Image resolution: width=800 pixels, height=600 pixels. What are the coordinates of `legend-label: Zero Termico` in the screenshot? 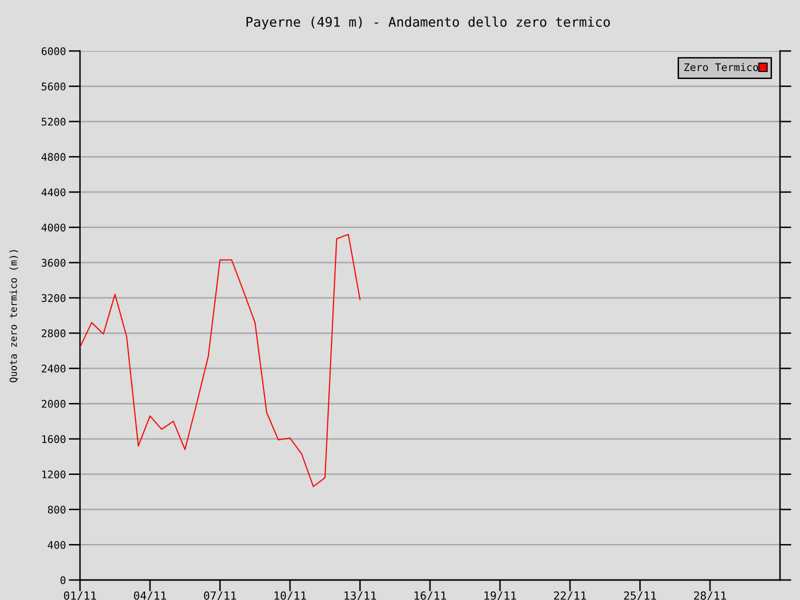 It's located at (721, 67).